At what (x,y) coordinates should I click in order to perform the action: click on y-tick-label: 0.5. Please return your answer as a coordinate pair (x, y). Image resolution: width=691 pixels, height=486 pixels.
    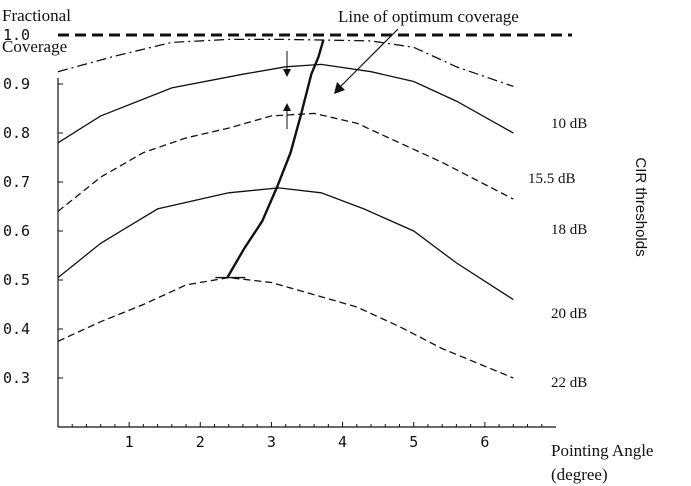
    Looking at the image, I should click on (16, 280).